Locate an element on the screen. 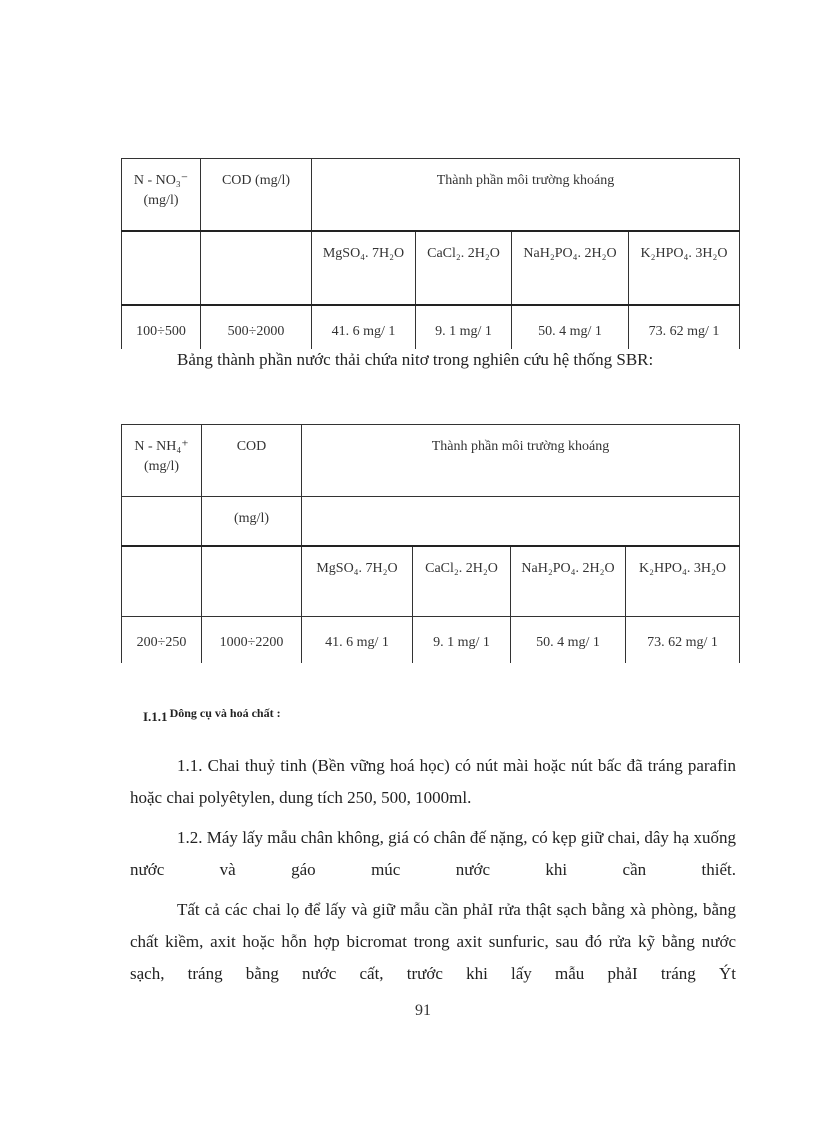 The image size is (816, 1123). cell: 100÷500 is located at coordinates (161, 326).